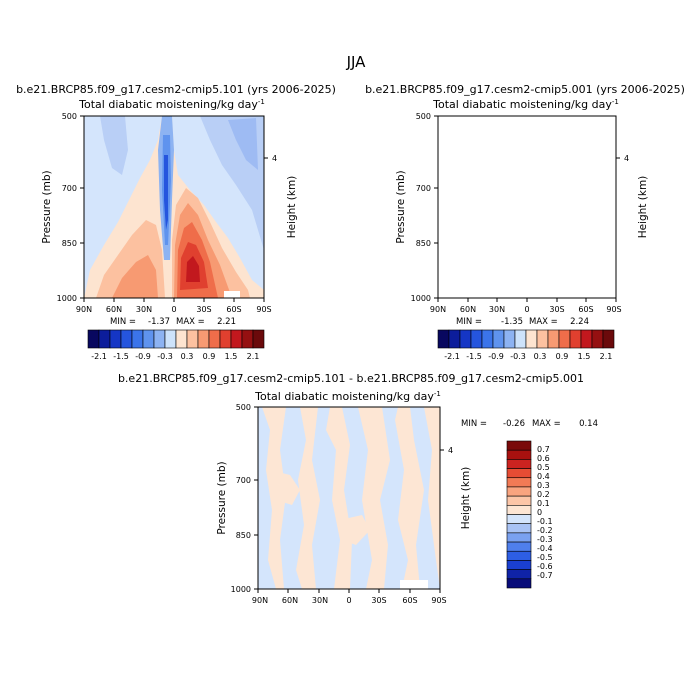 This screenshot has width=700, height=700. What do you see at coordinates (643, 207) in the screenshot?
I see `panel-2-ylabel-right: Height (km)` at bounding box center [643, 207].